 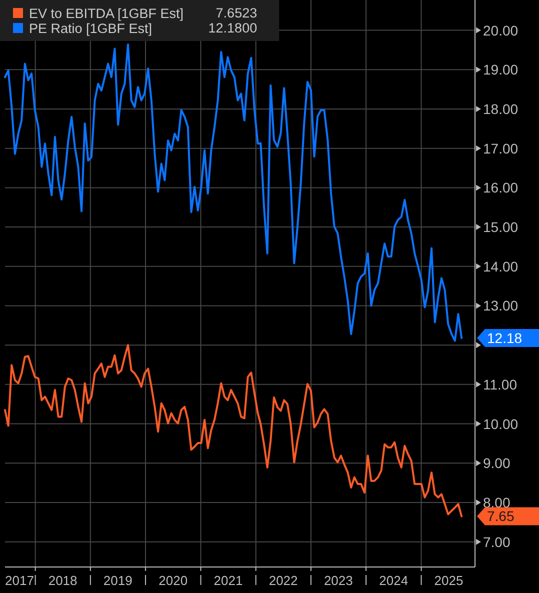 What do you see at coordinates (500, 108) in the screenshot?
I see `y-tick-label: 18.00` at bounding box center [500, 108].